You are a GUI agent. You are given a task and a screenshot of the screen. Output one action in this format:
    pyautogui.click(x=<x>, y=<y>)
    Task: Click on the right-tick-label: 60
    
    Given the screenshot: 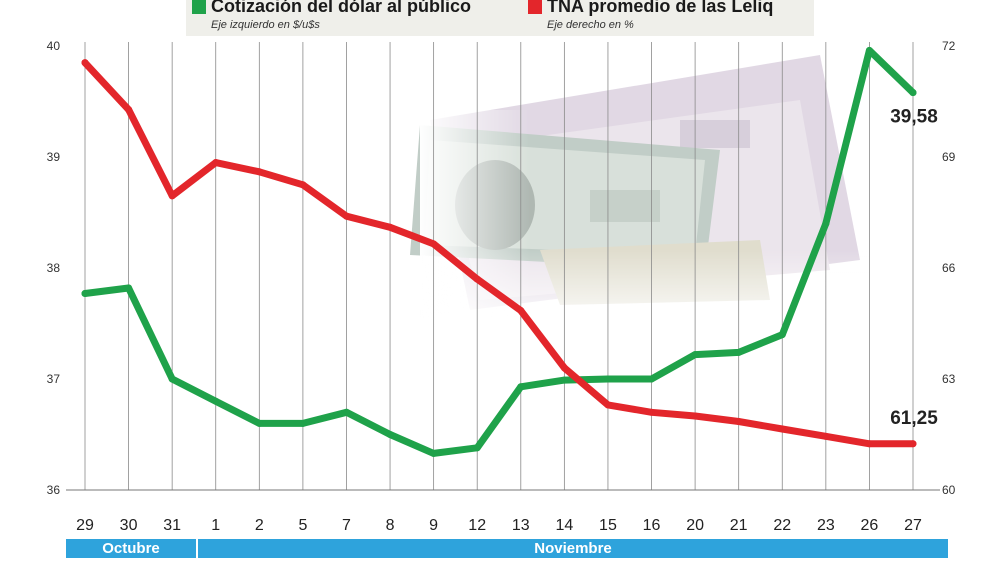 What is the action you would take?
    pyautogui.click(x=949, y=490)
    